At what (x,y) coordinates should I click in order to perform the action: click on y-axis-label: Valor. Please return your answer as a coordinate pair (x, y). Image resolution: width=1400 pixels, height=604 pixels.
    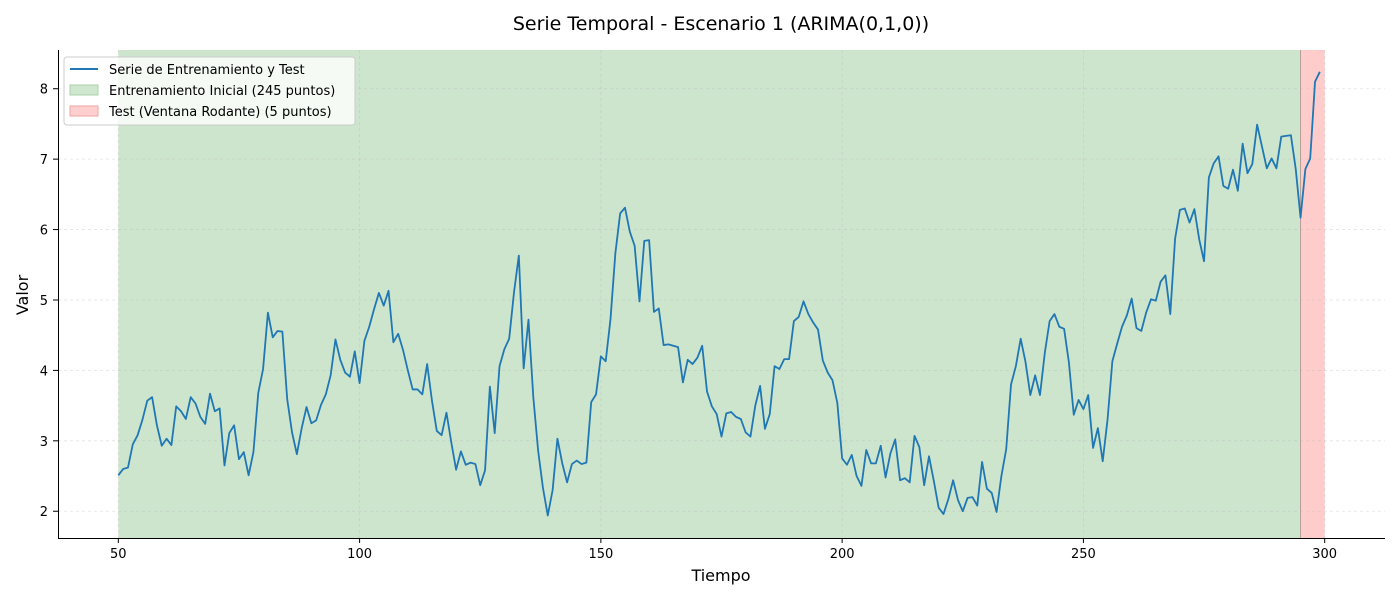
    Looking at the image, I should click on (22, 294).